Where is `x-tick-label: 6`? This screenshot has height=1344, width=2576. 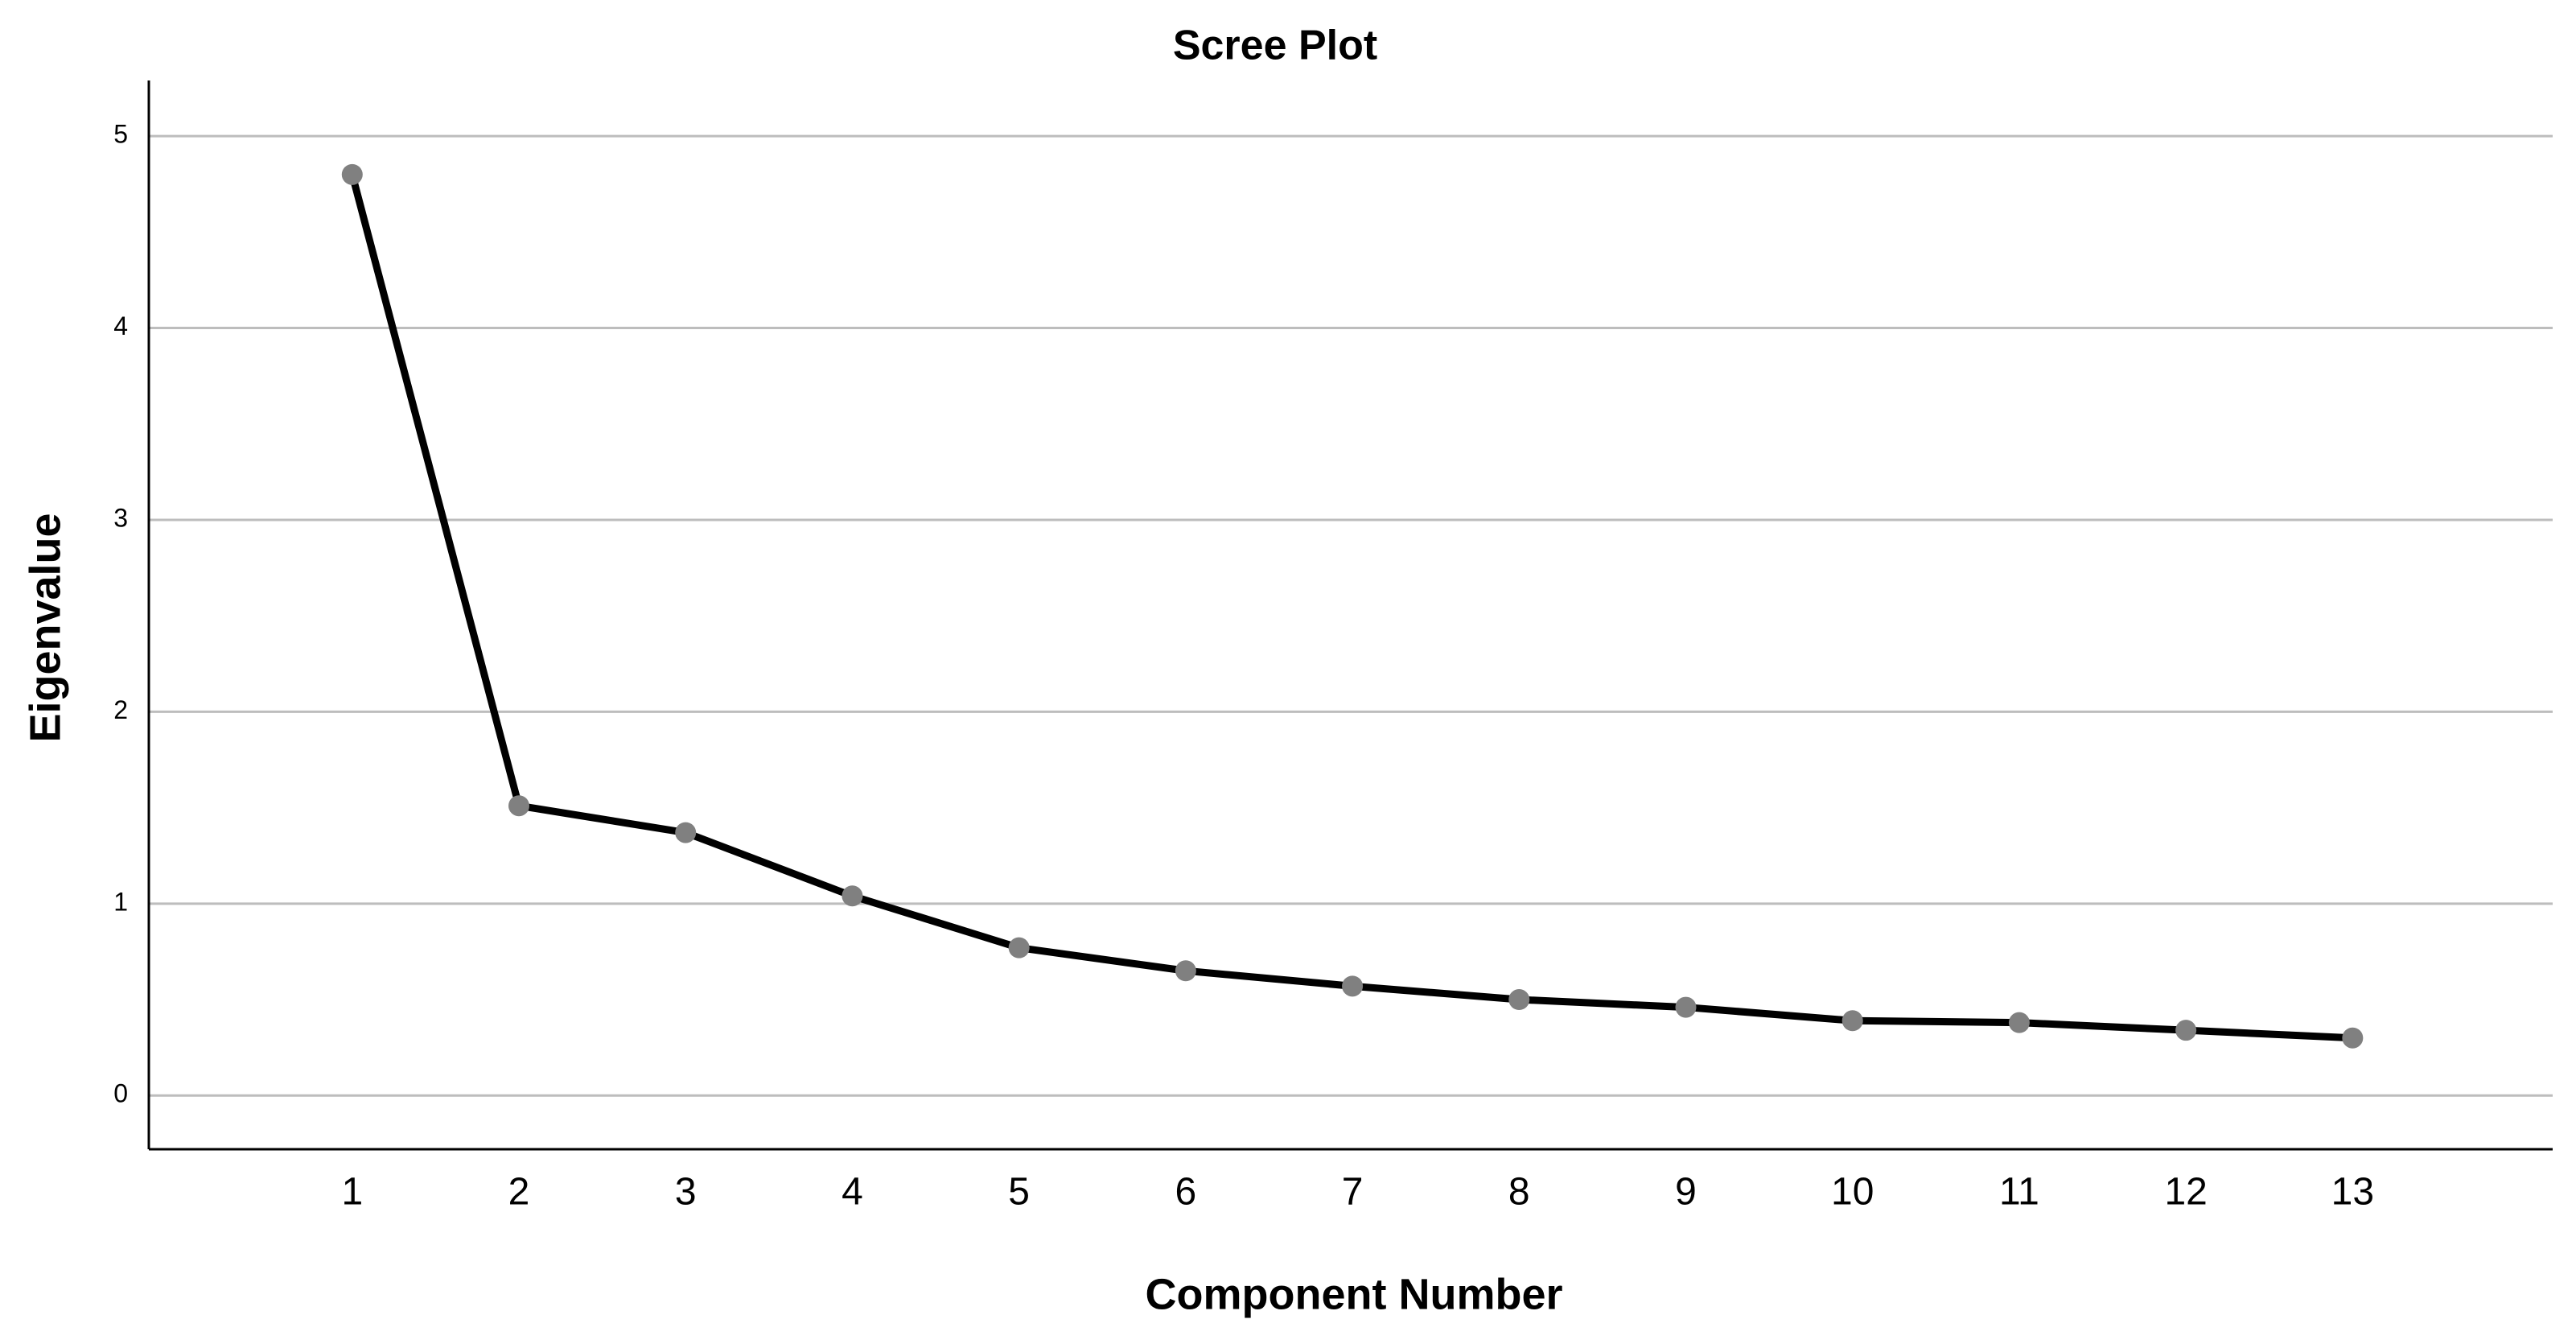 x-tick-label: 6 is located at coordinates (1186, 1192).